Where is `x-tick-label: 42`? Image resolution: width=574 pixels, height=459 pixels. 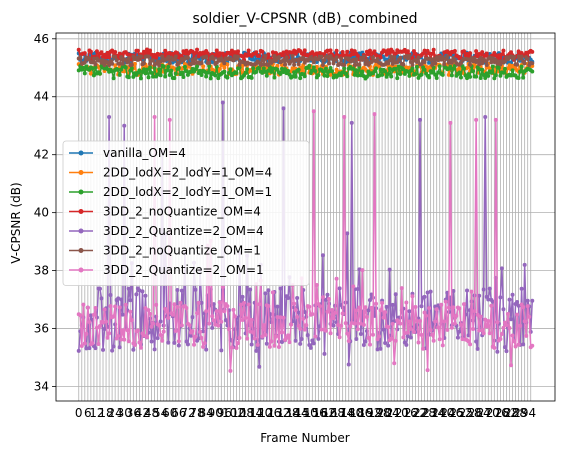
x-tick-label: 42 is located at coordinates (142, 413).